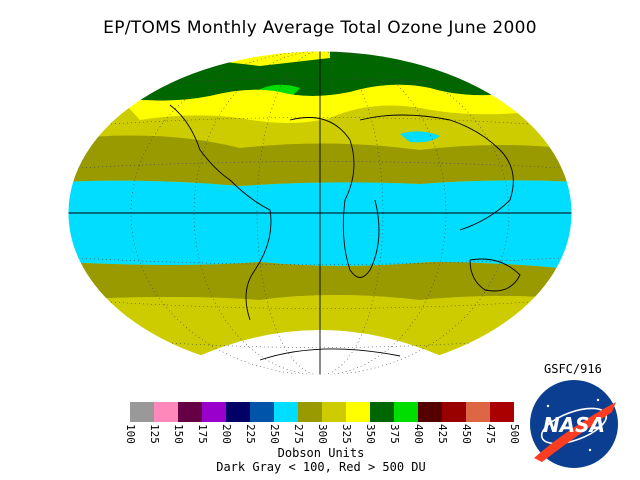 This screenshot has height=480, width=640. Describe the element at coordinates (370, 434) in the screenshot. I see `colorbar-tick-label: 350` at that location.